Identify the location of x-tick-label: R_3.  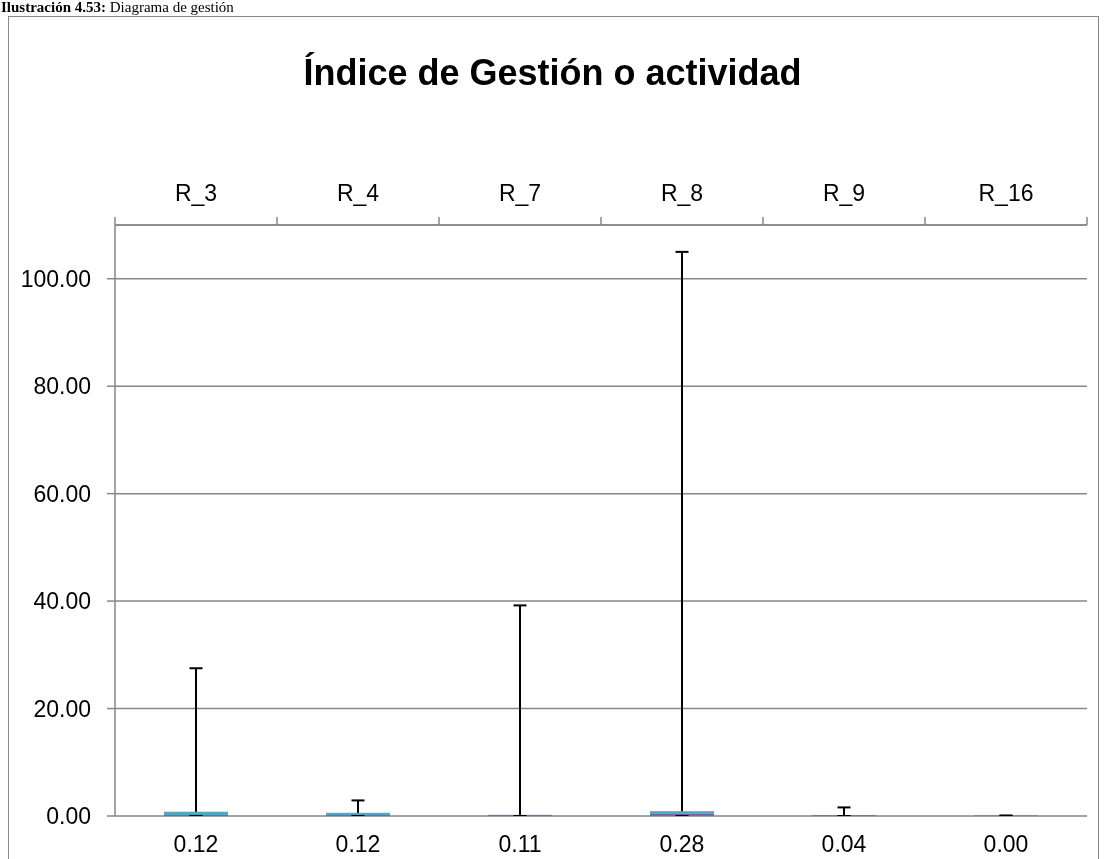
(196, 193).